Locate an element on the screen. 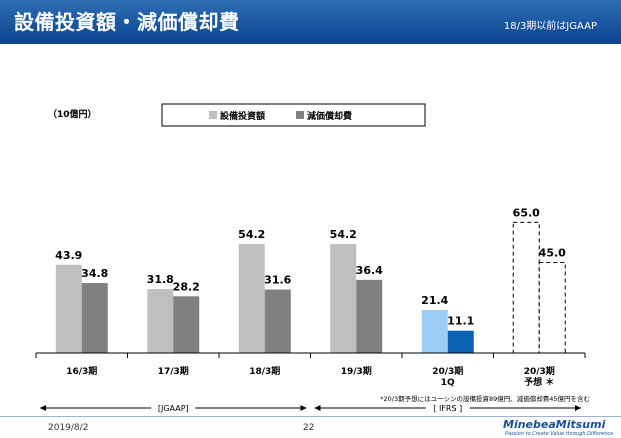 This screenshot has height=438, width=621. period-label: [ IFRS ] is located at coordinates (447, 408).